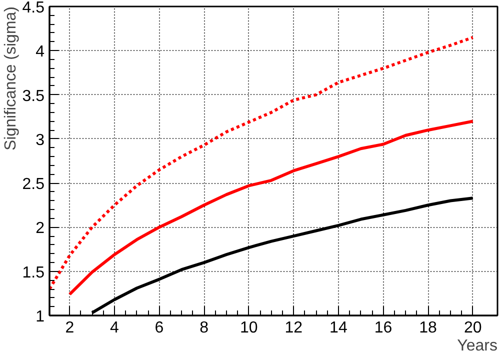 The height and width of the screenshot is (354, 501). I want to click on x-tick-label: 20, so click(473, 328).